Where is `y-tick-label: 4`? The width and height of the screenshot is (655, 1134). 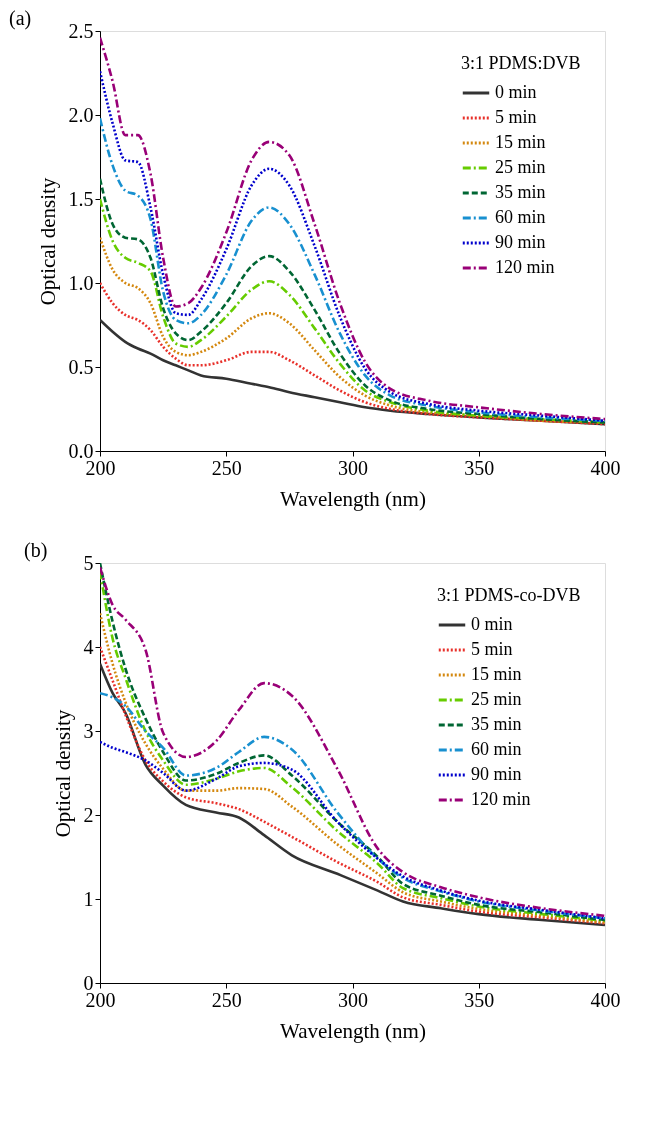
y-tick-label: 4 is located at coordinates (88, 646).